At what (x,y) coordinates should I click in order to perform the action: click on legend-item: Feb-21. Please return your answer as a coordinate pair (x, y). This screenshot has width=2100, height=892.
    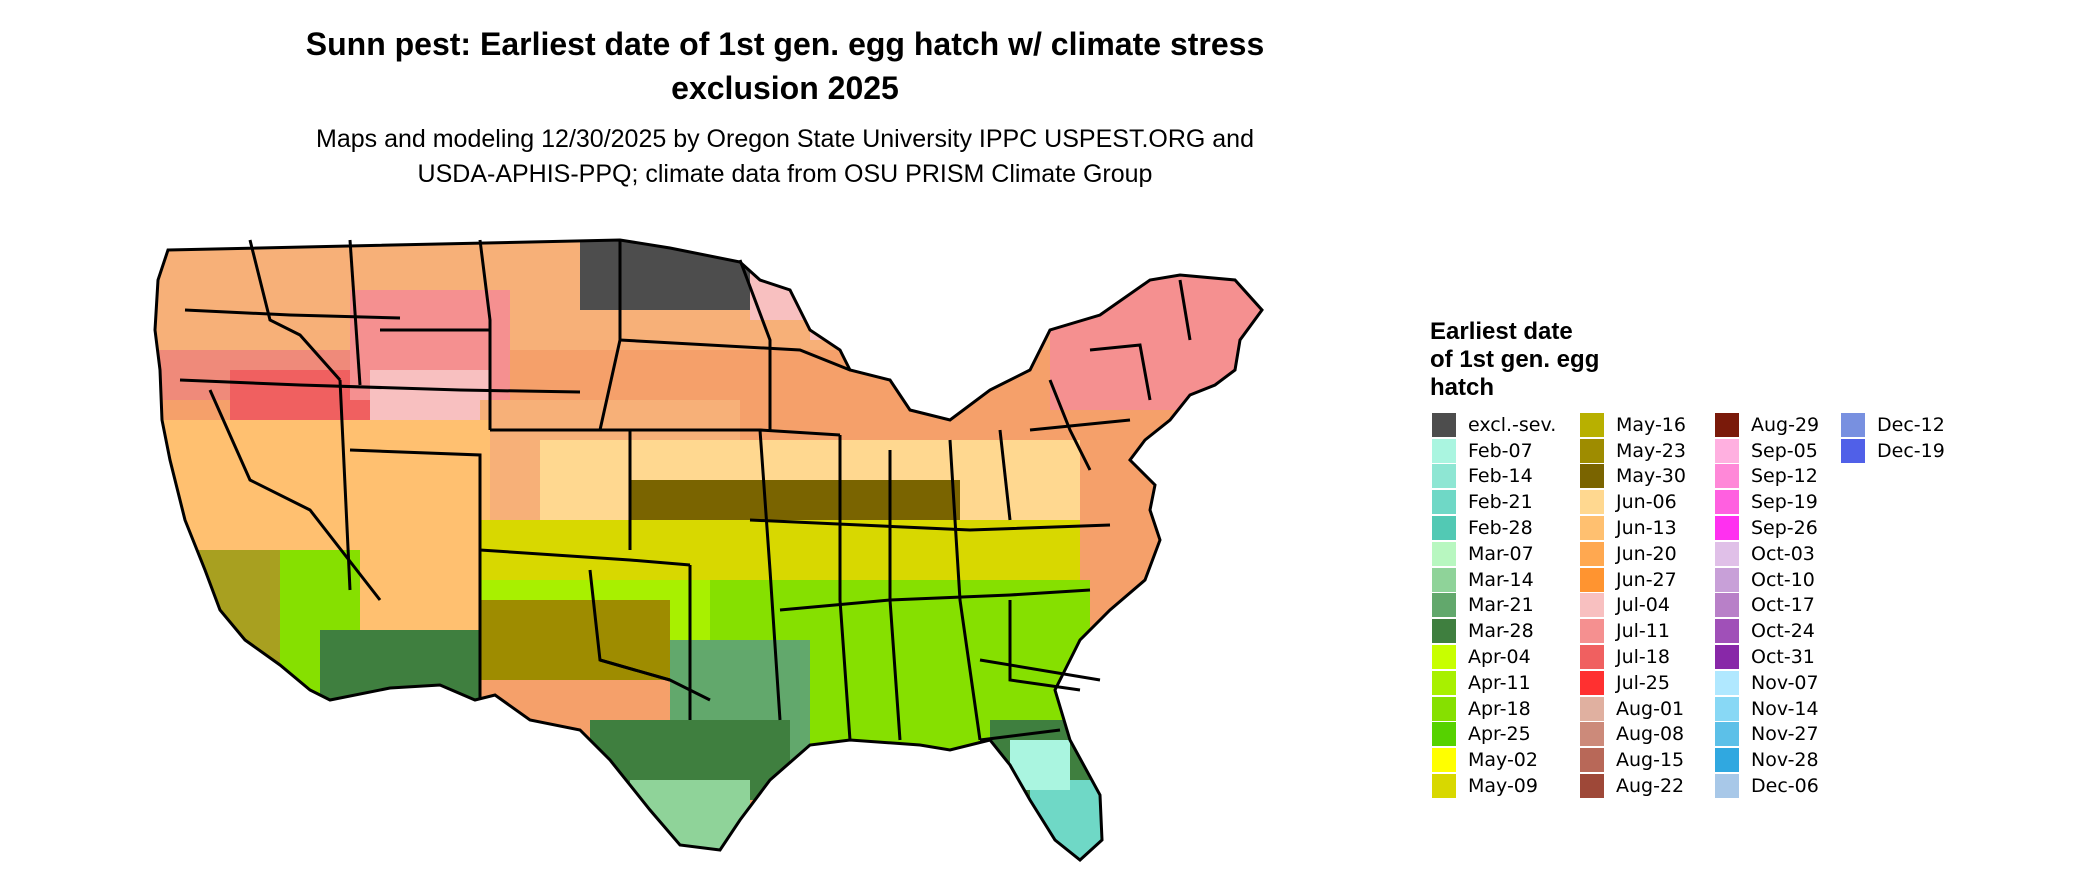
    Looking at the image, I should click on (1494, 502).